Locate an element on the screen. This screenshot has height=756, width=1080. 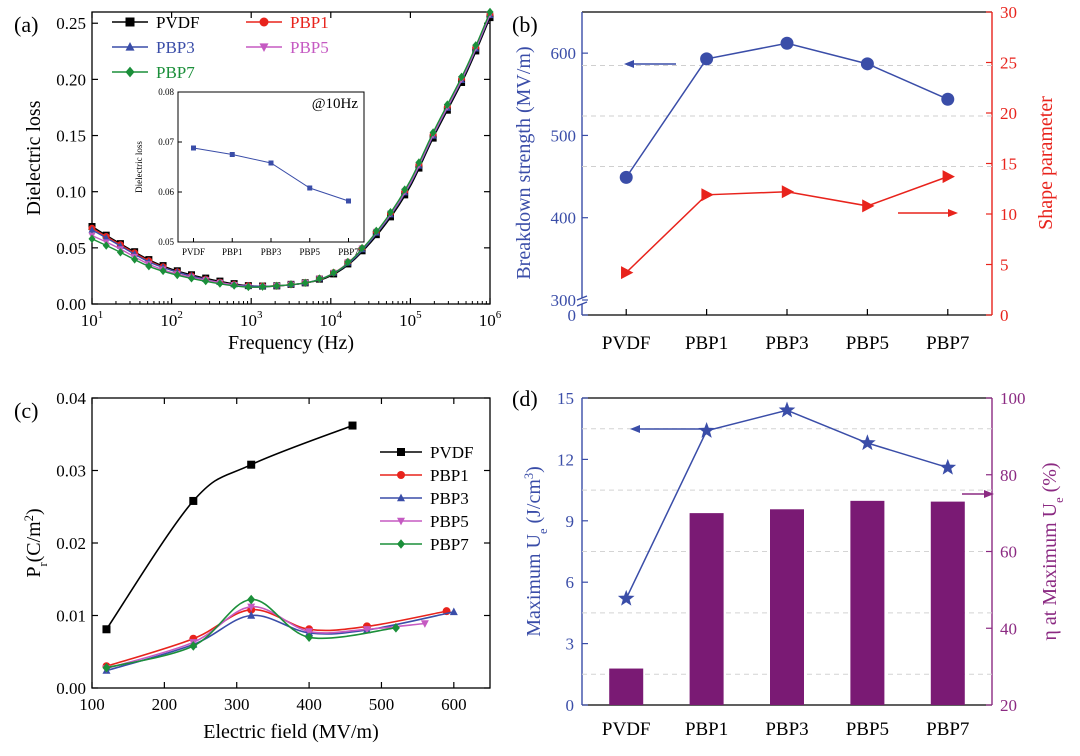
x-tick-label: 10³ is located at coordinates (251, 319).